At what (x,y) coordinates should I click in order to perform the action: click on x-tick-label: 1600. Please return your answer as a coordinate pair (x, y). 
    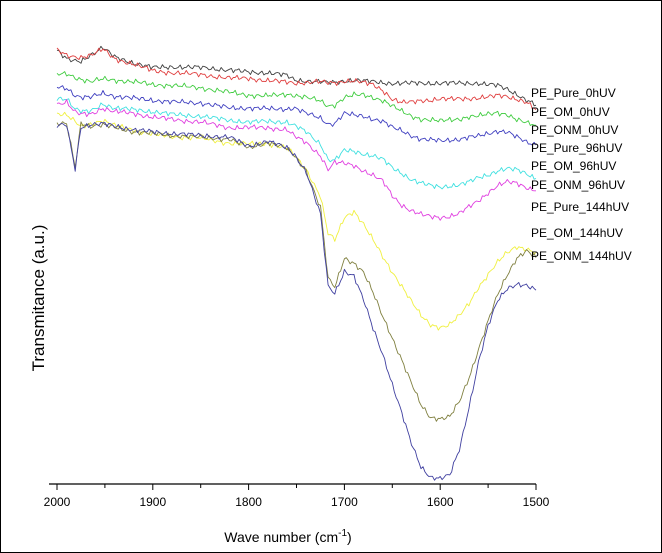
    Looking at the image, I should click on (440, 502).